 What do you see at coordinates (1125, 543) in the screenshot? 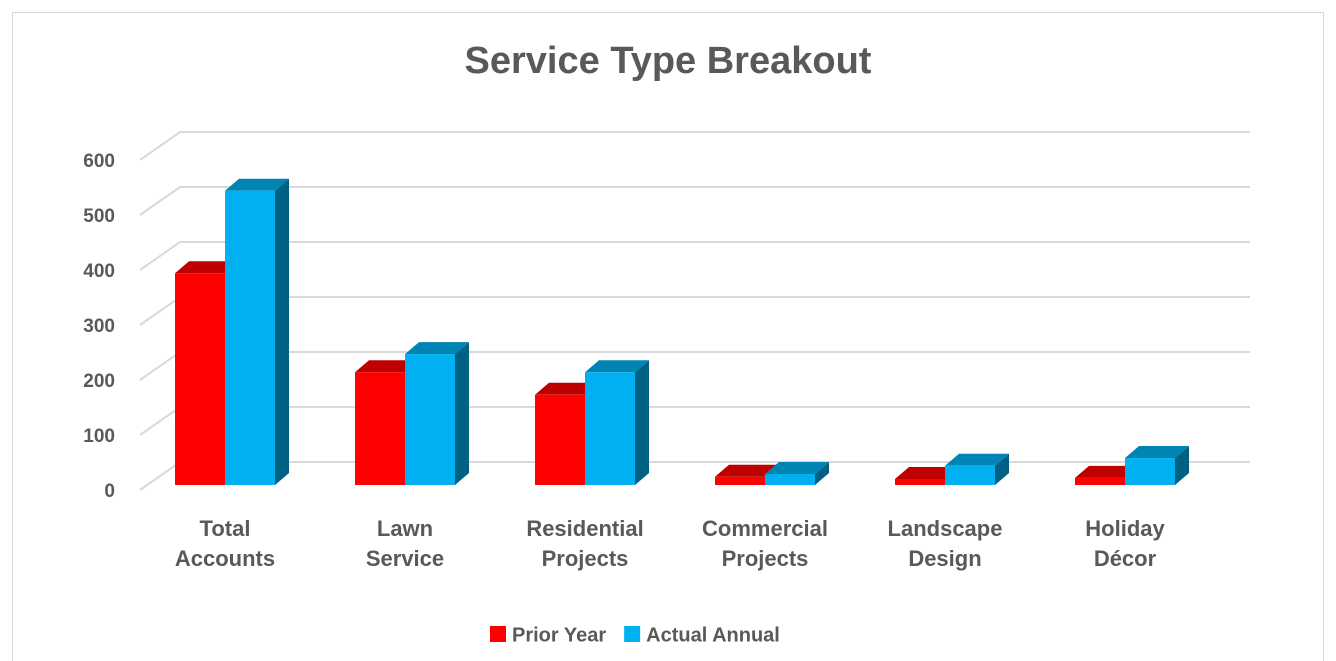
I see `x-tick-label: Holiday Décor` at bounding box center [1125, 543].